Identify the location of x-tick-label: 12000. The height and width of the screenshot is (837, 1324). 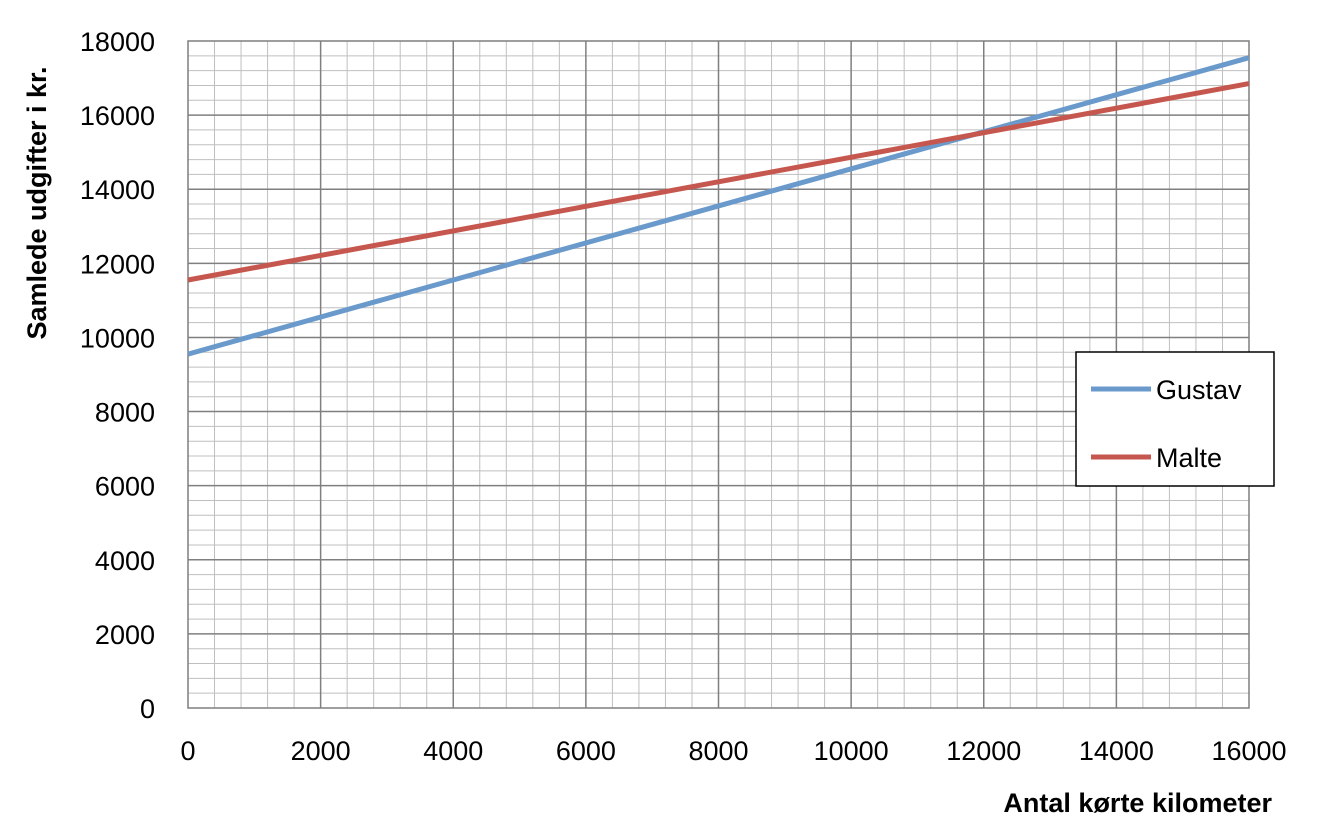
(983, 751).